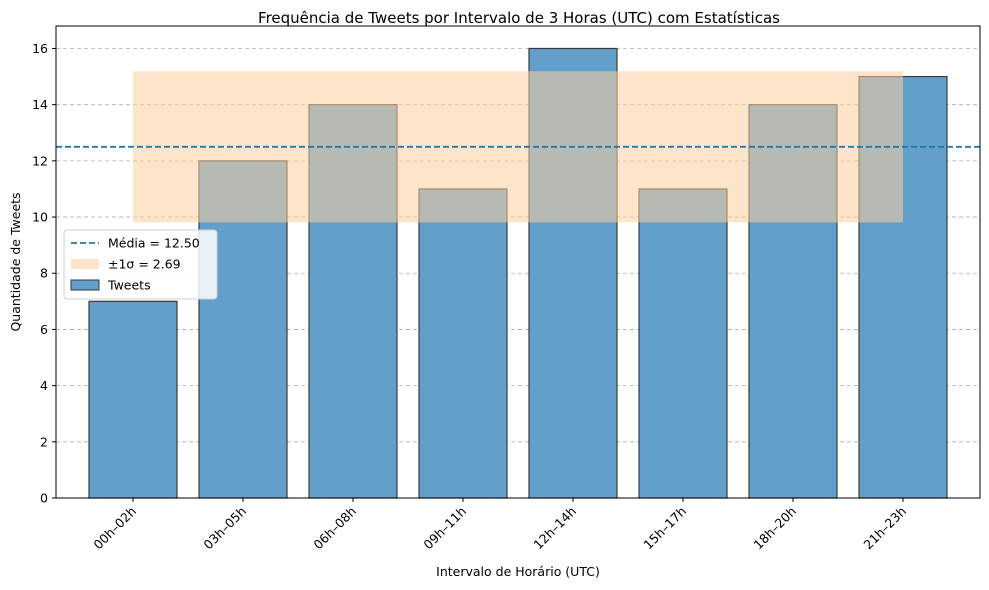  Describe the element at coordinates (44, 498) in the screenshot. I see `y-tick-label: 0` at that location.